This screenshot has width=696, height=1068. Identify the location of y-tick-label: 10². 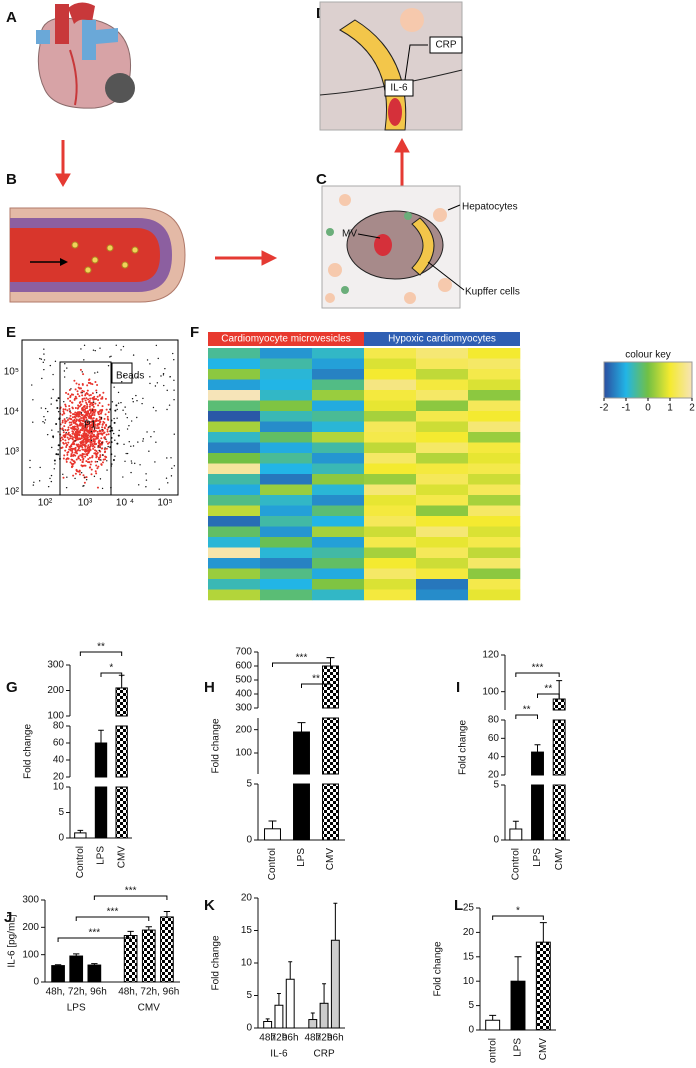
(12, 492).